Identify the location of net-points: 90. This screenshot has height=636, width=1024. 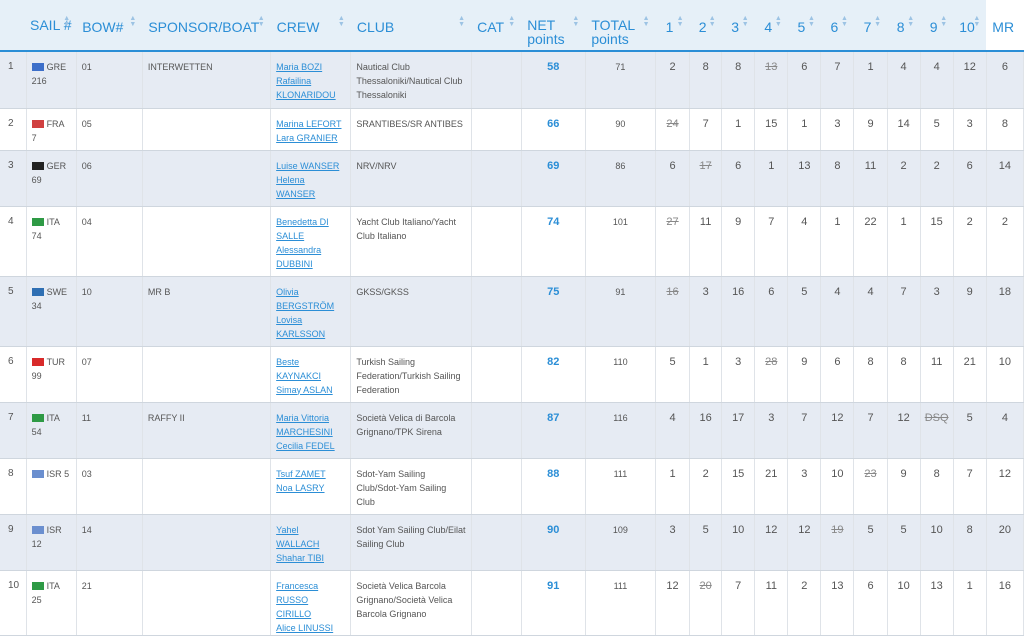
(553, 542).